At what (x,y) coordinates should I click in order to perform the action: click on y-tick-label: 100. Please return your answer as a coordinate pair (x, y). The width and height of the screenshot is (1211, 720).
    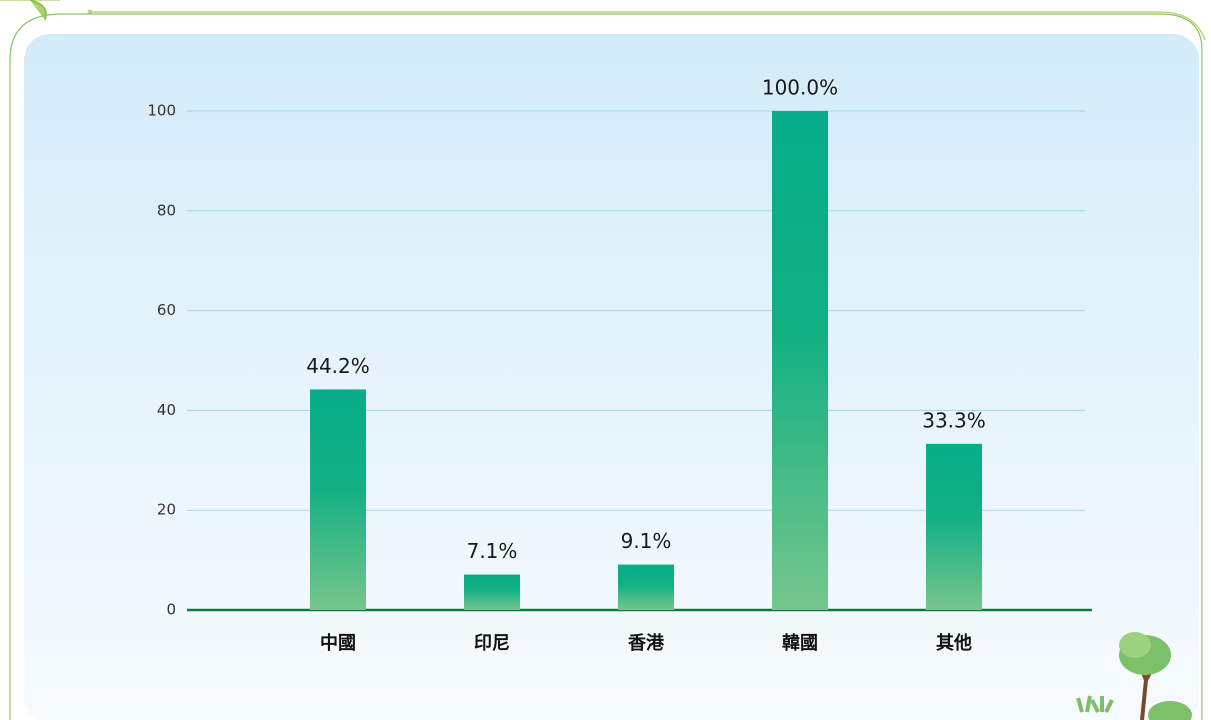
    Looking at the image, I should click on (161, 111).